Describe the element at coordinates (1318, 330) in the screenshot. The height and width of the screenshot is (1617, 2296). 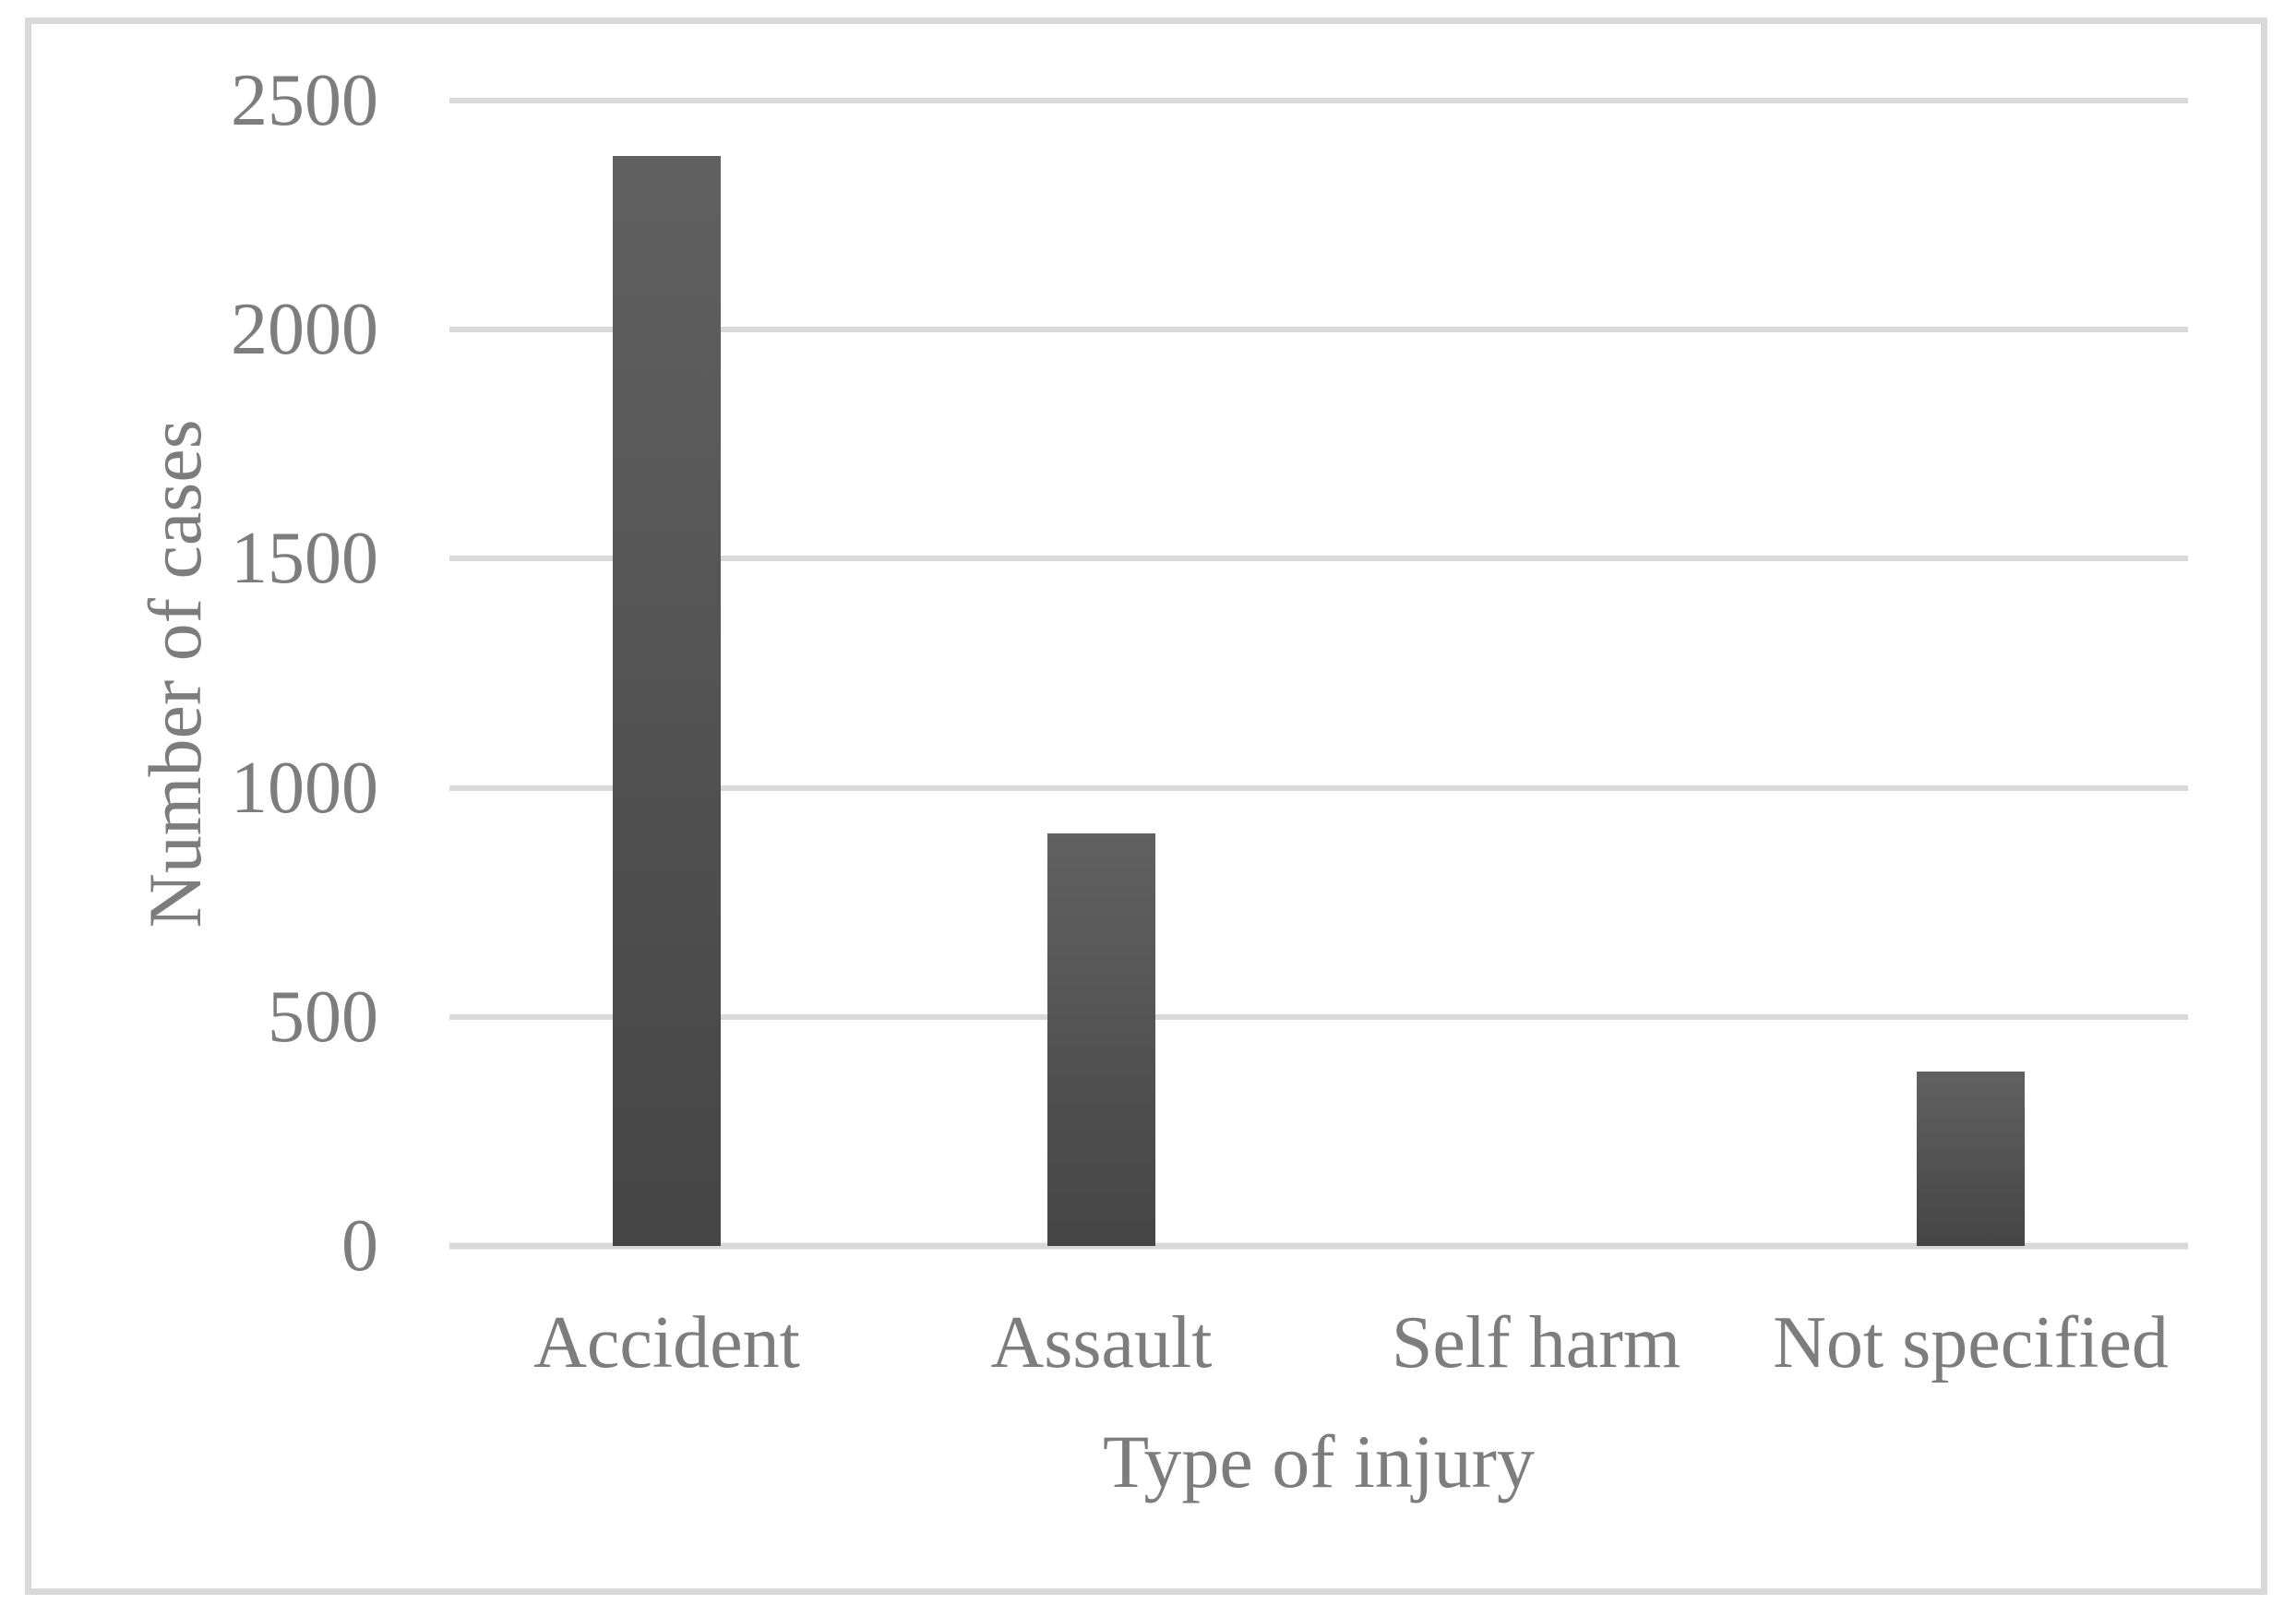
I see `gridline-2000` at that location.